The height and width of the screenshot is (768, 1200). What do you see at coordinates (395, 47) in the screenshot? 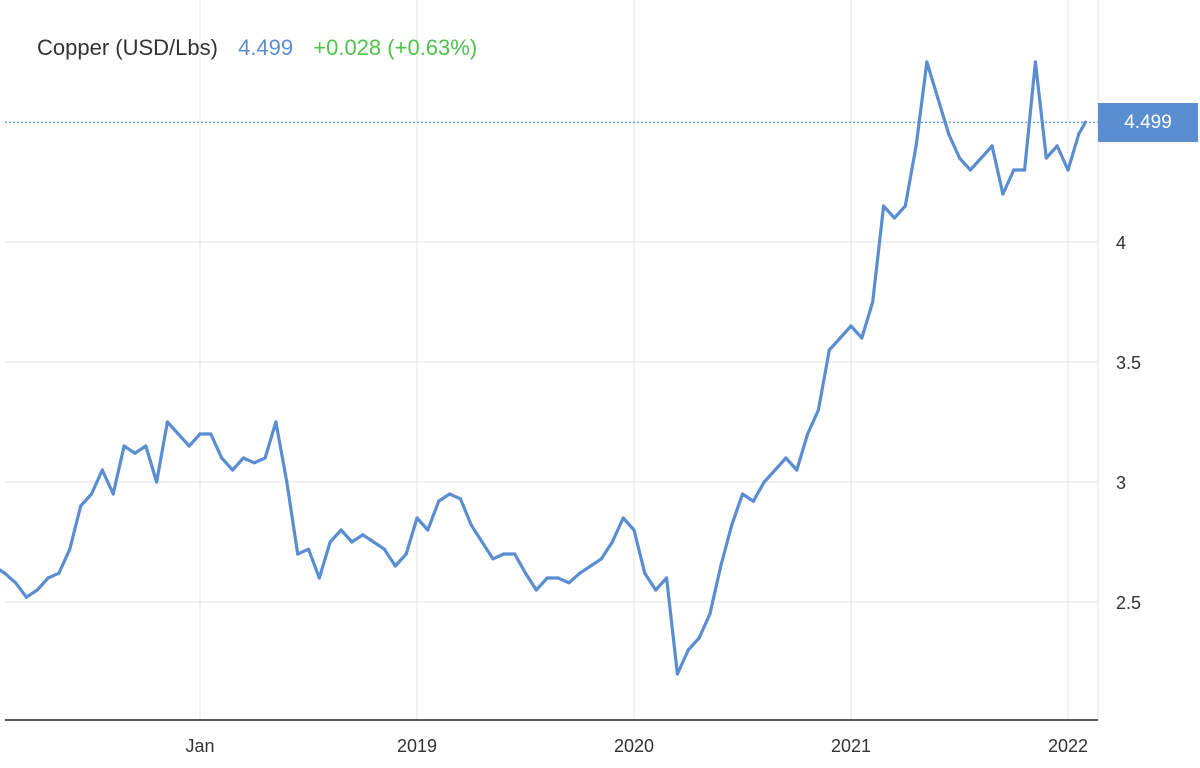
I see `price-change: +0.028 (+0.63%)` at bounding box center [395, 47].